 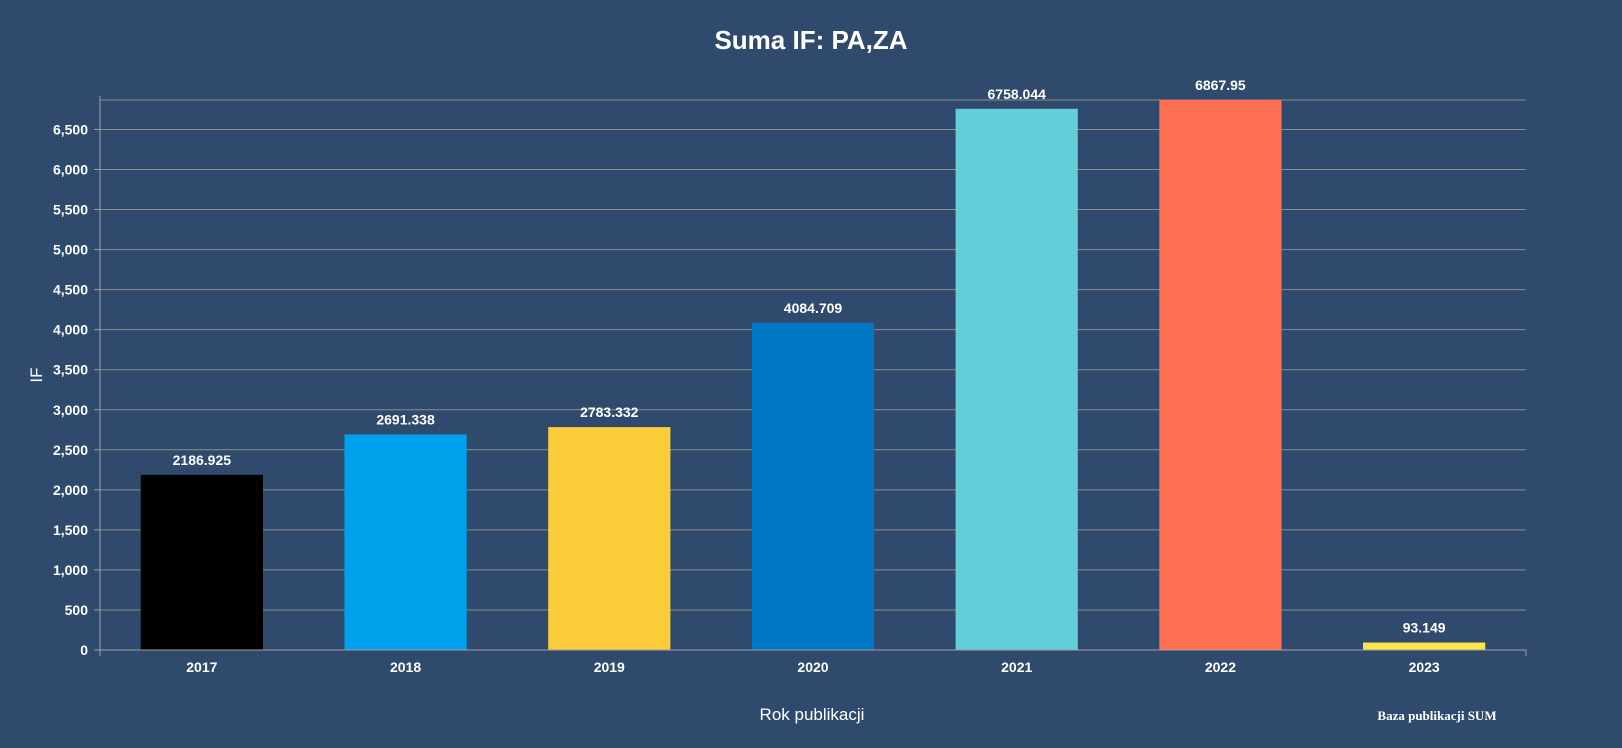 I want to click on y-tick-label: 5,500, so click(x=70, y=210).